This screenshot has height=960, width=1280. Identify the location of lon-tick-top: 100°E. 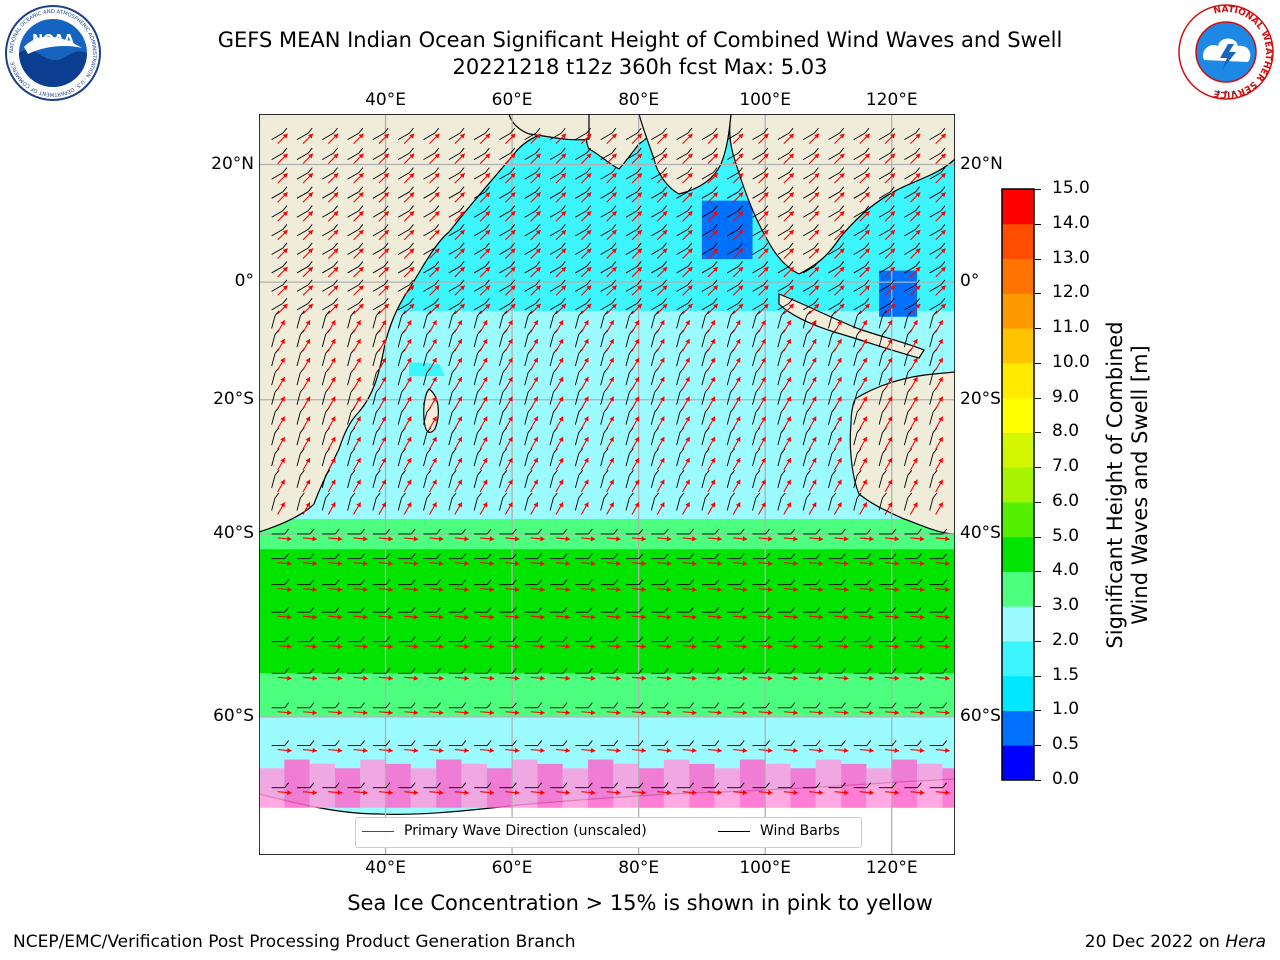
(765, 100).